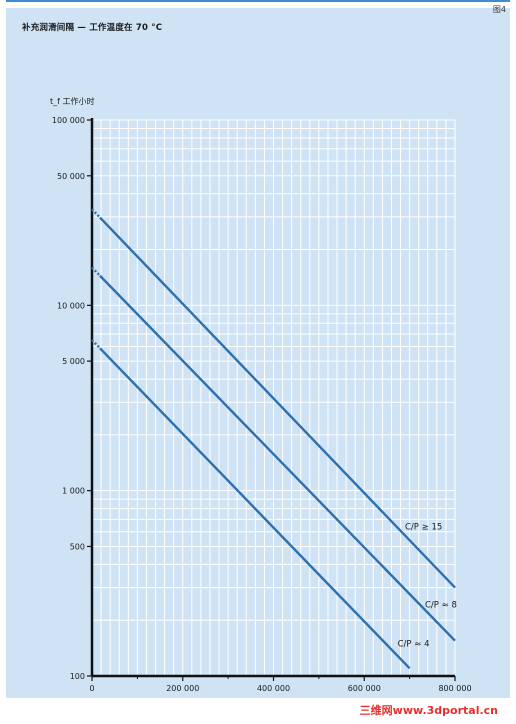 The width and height of the screenshot is (516, 724). I want to click on y-tick-label: 5 000, so click(73, 361).